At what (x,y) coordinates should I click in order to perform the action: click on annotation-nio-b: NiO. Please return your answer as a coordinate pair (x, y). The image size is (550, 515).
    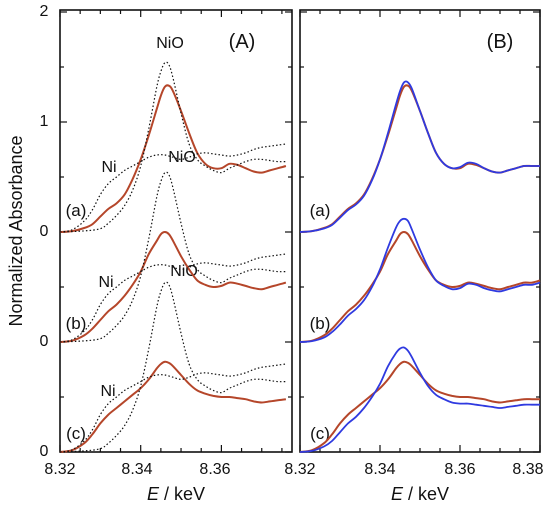
    Looking at the image, I should click on (182, 157).